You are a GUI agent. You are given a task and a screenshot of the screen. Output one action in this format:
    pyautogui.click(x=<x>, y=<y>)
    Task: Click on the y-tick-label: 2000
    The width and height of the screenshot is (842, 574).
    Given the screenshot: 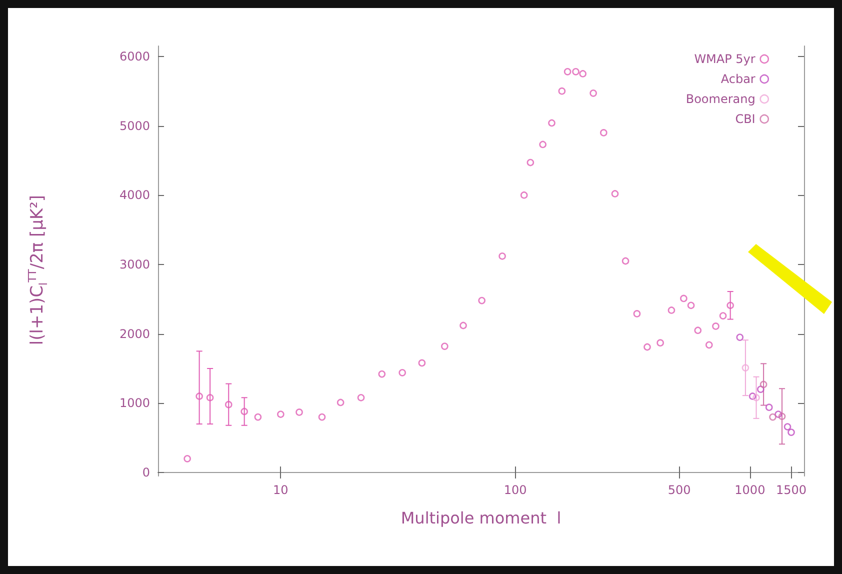 What is the action you would take?
    pyautogui.click(x=134, y=333)
    